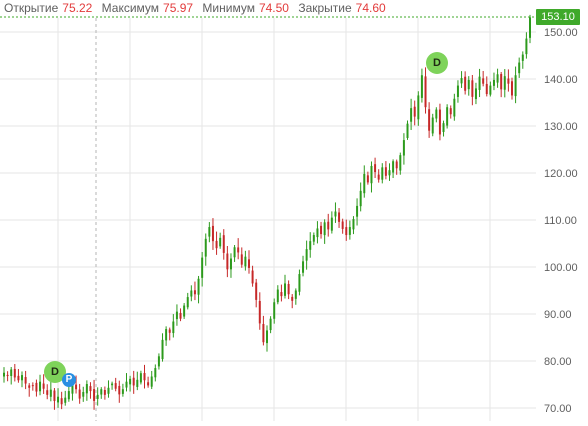 The width and height of the screenshot is (588, 426). What do you see at coordinates (561, 268) in the screenshot?
I see `y-tick-label: 100.00` at bounding box center [561, 268].